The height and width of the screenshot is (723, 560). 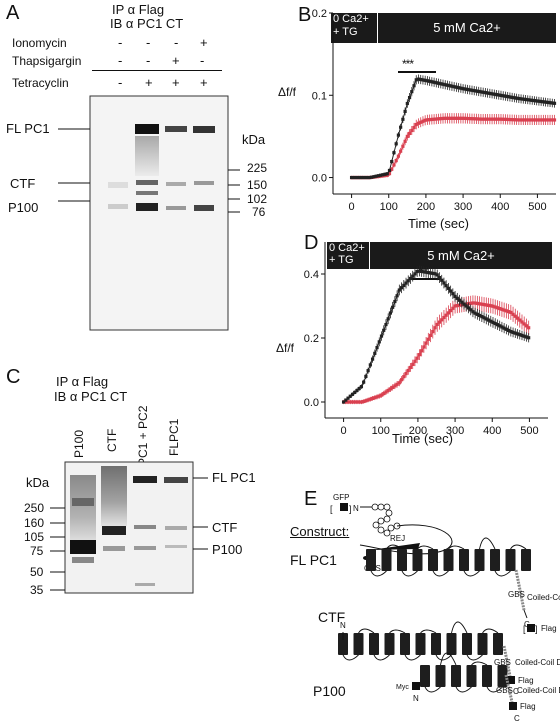 What do you see at coordinates (537, 207) in the screenshot?
I see `x-tick-label: 500` at bounding box center [537, 207].